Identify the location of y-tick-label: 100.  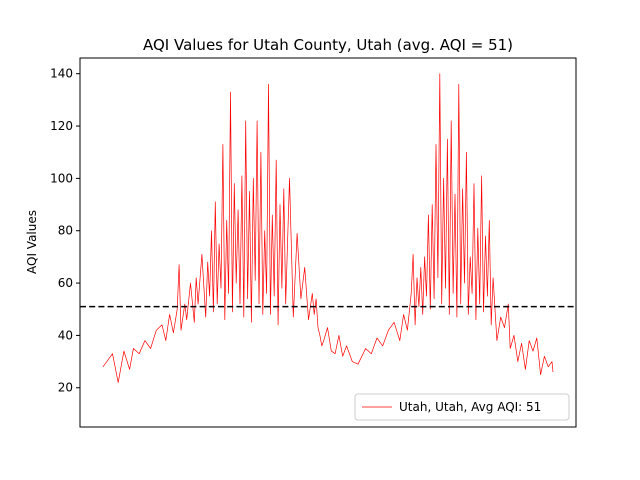
(61, 178).